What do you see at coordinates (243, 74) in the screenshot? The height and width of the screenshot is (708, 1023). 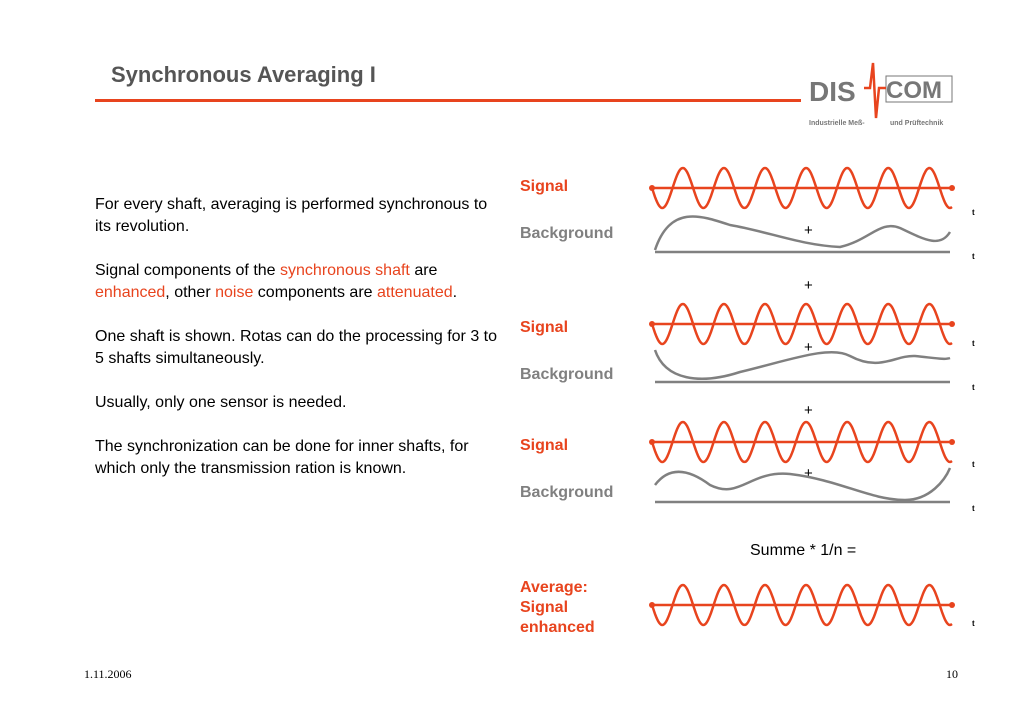 I see `slide-title: Synchronous Averaging I` at bounding box center [243, 74].